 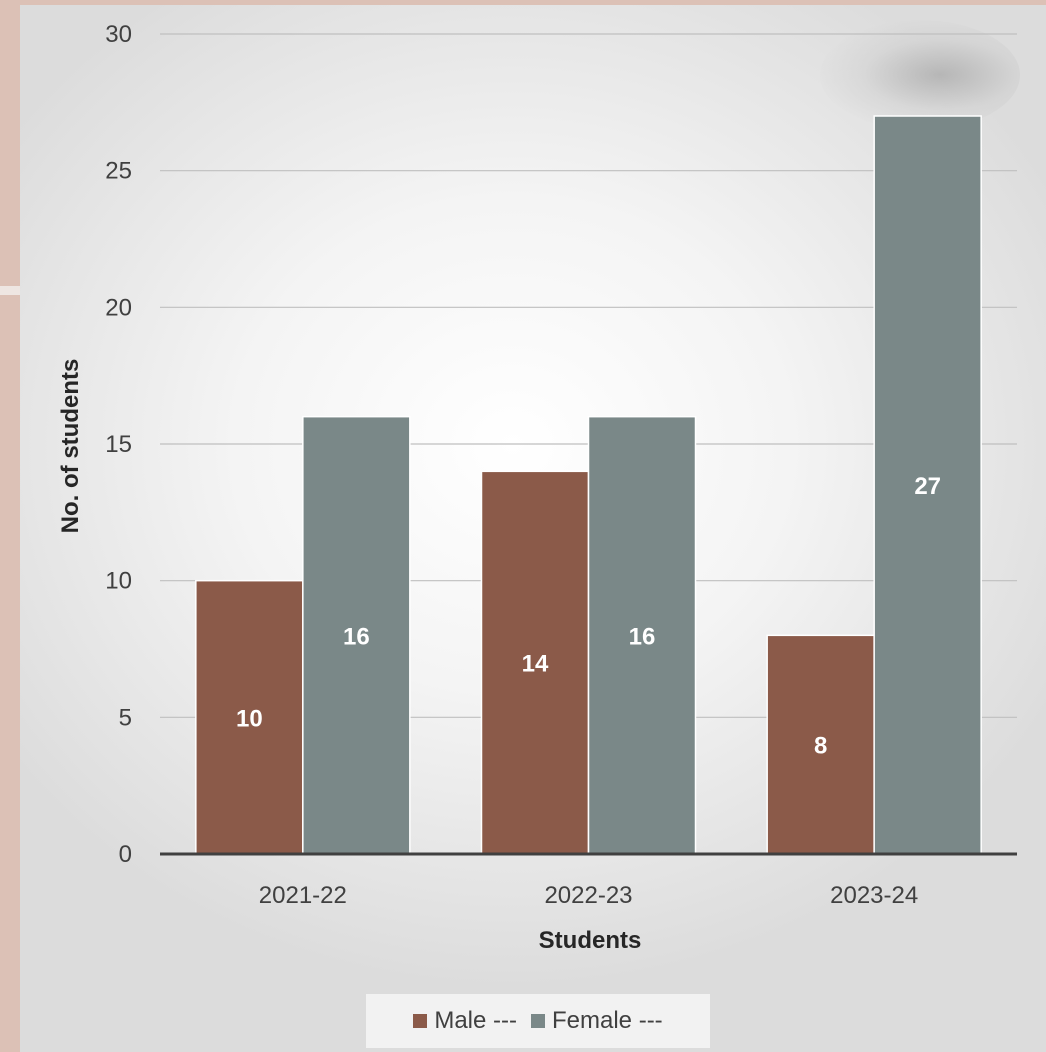 I want to click on legend-item-female: Female ---, so click(x=597, y=1021).